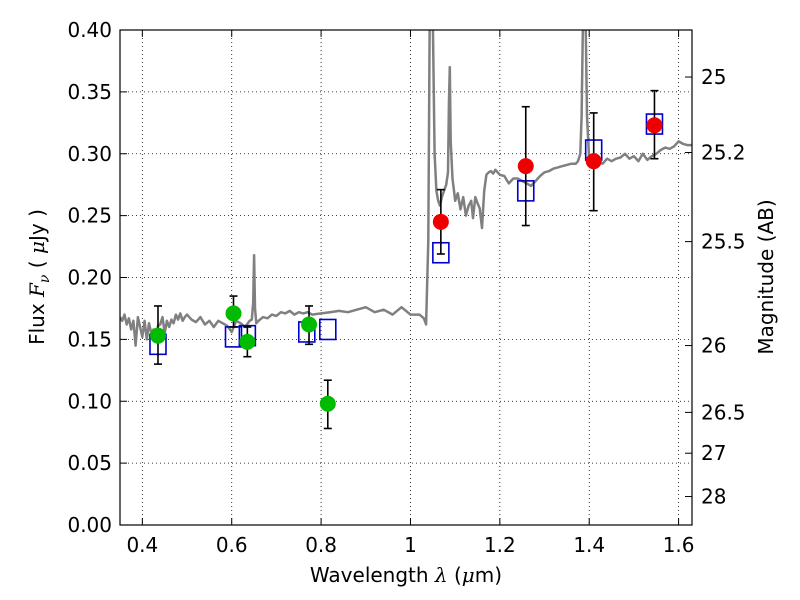  What do you see at coordinates (406, 575) in the screenshot?
I see `x-axis-title: Wavelength λ (μm)` at bounding box center [406, 575].